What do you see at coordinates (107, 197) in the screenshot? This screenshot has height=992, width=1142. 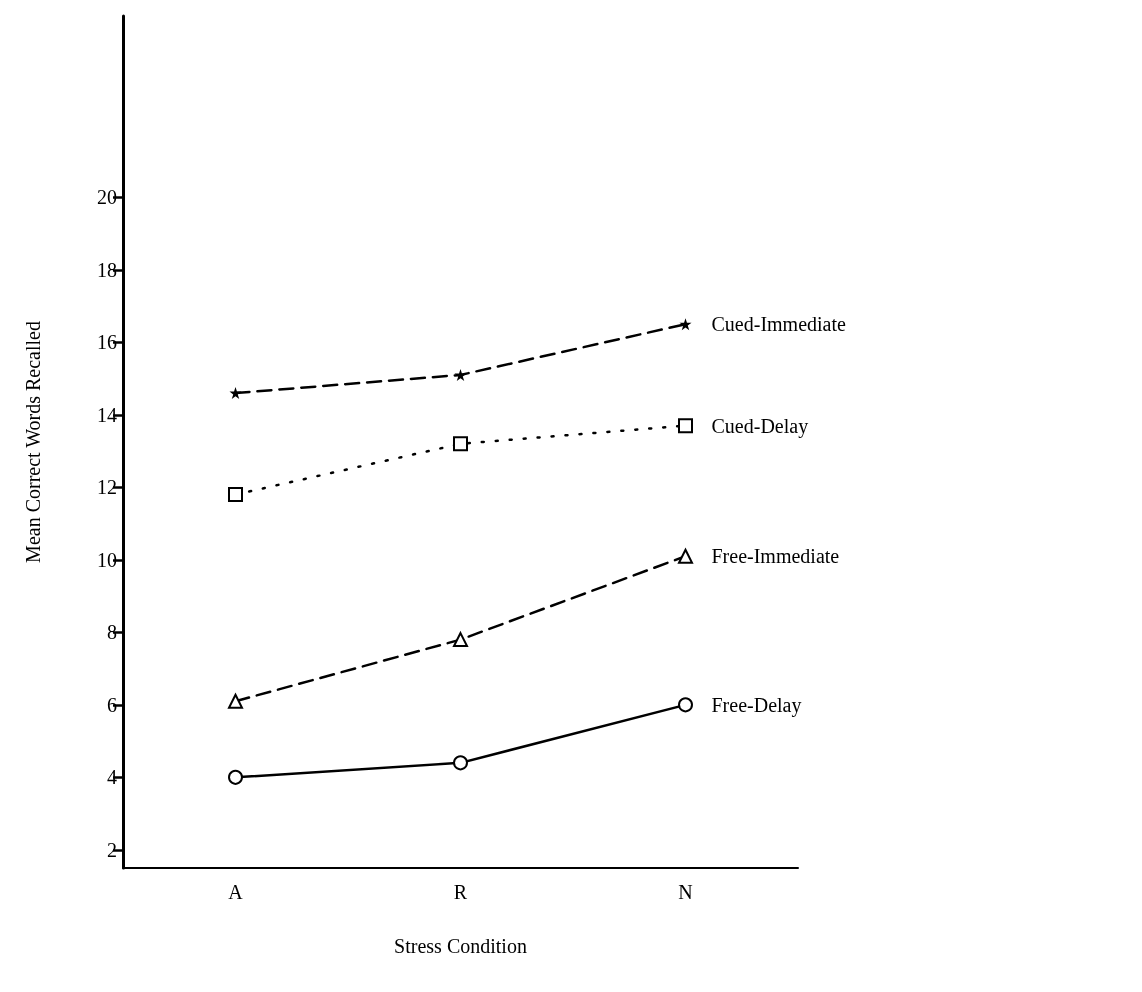 I see `y-tick-label: 20` at bounding box center [107, 197].